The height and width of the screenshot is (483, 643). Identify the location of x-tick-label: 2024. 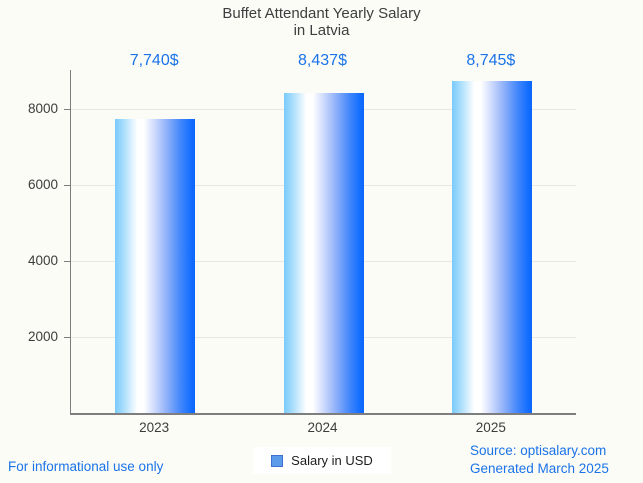
(322, 427).